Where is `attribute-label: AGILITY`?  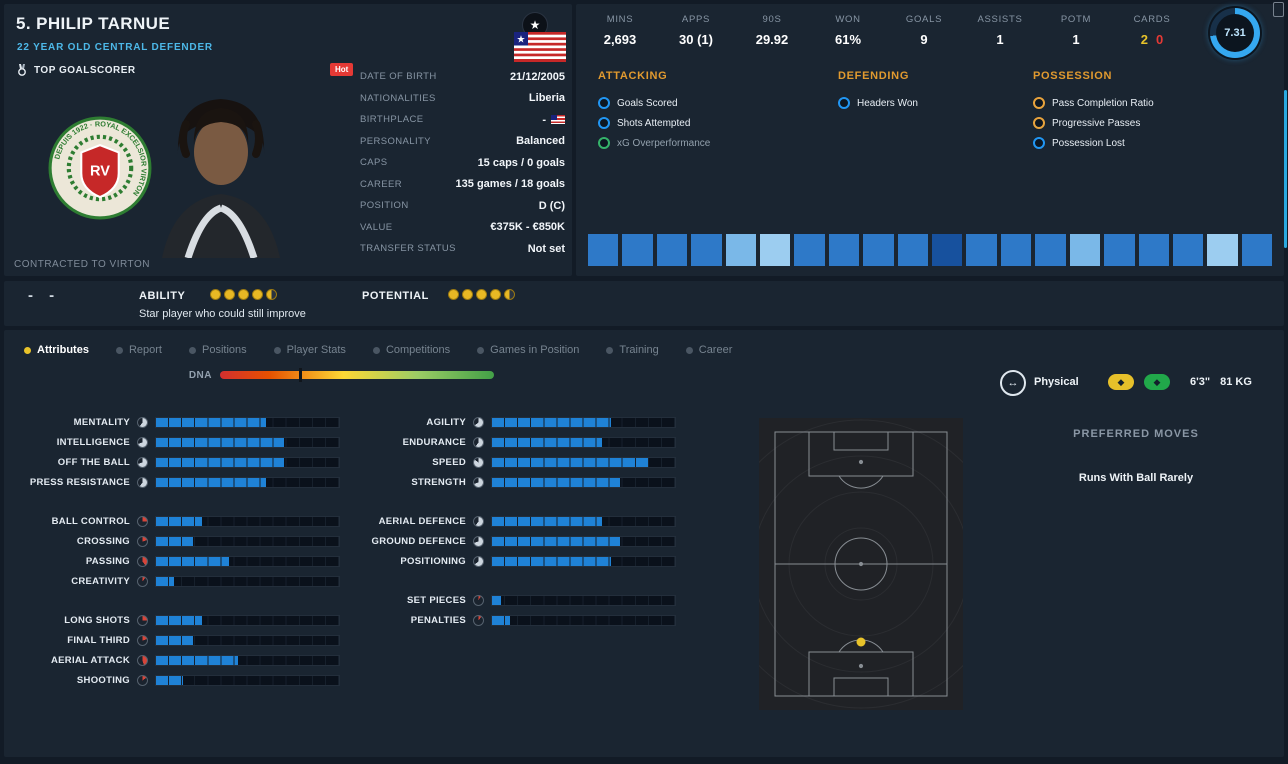 attribute-label: AGILITY is located at coordinates (446, 422).